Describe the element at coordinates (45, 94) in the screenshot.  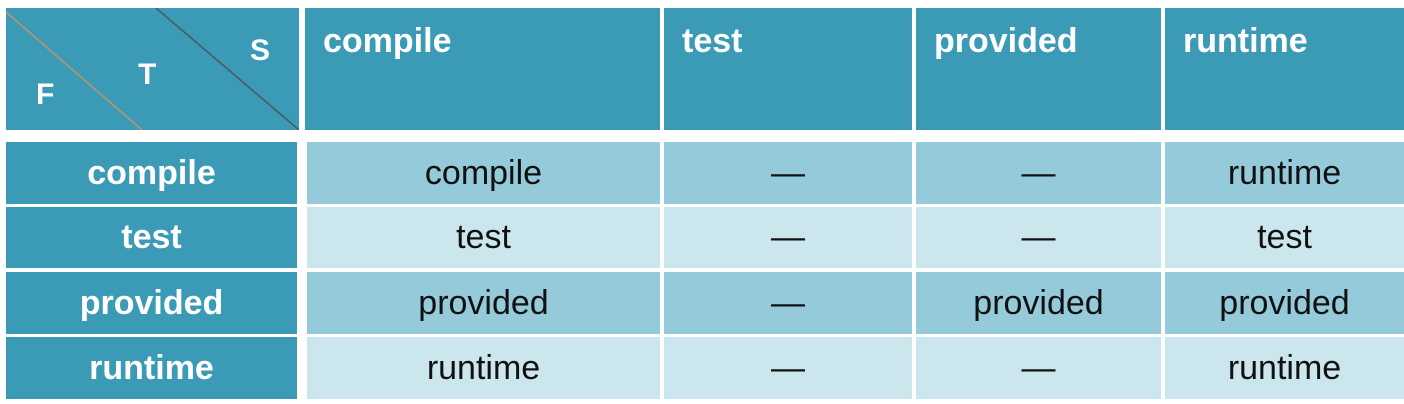
I see `corner-label-f: F` at that location.